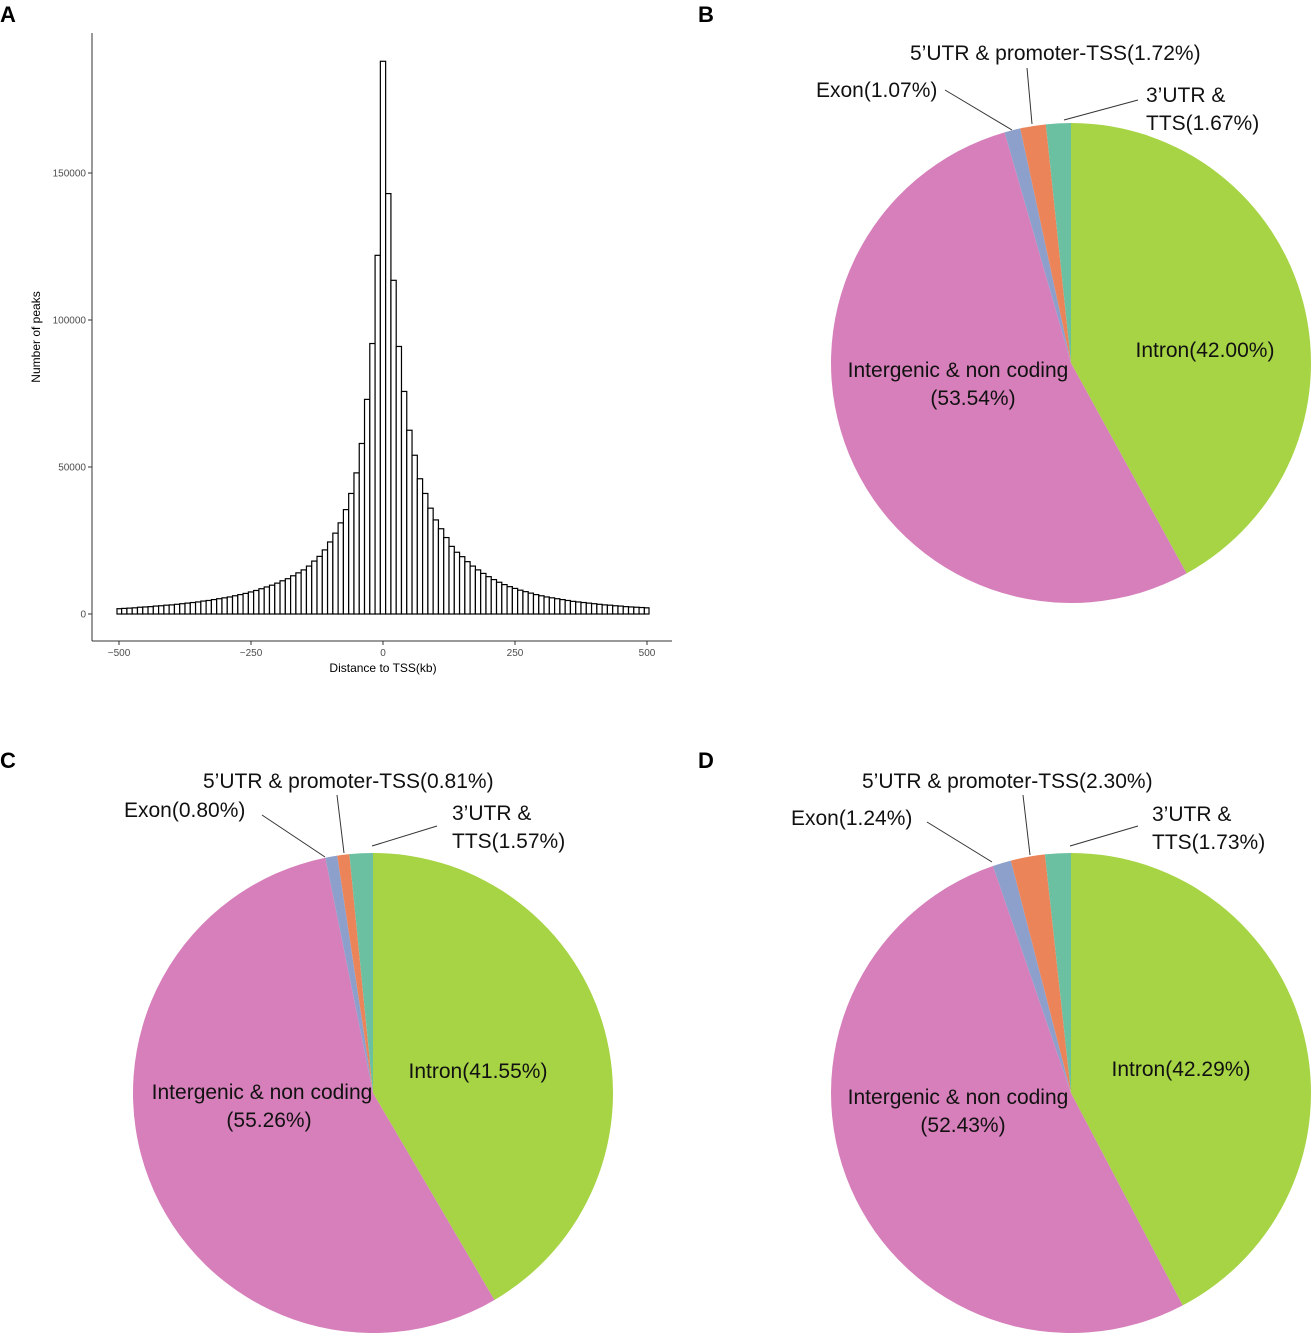 This screenshot has width=1313, height=1335. I want to click on y-tick-label: 100000, so click(70, 321).